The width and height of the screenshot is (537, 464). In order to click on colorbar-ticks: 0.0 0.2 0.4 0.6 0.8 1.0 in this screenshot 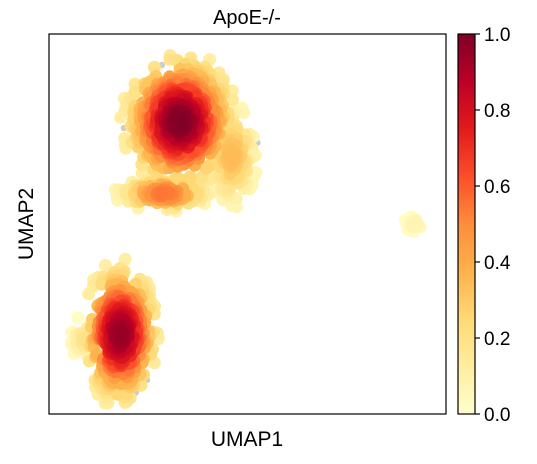, I will do `click(493, 225)`.